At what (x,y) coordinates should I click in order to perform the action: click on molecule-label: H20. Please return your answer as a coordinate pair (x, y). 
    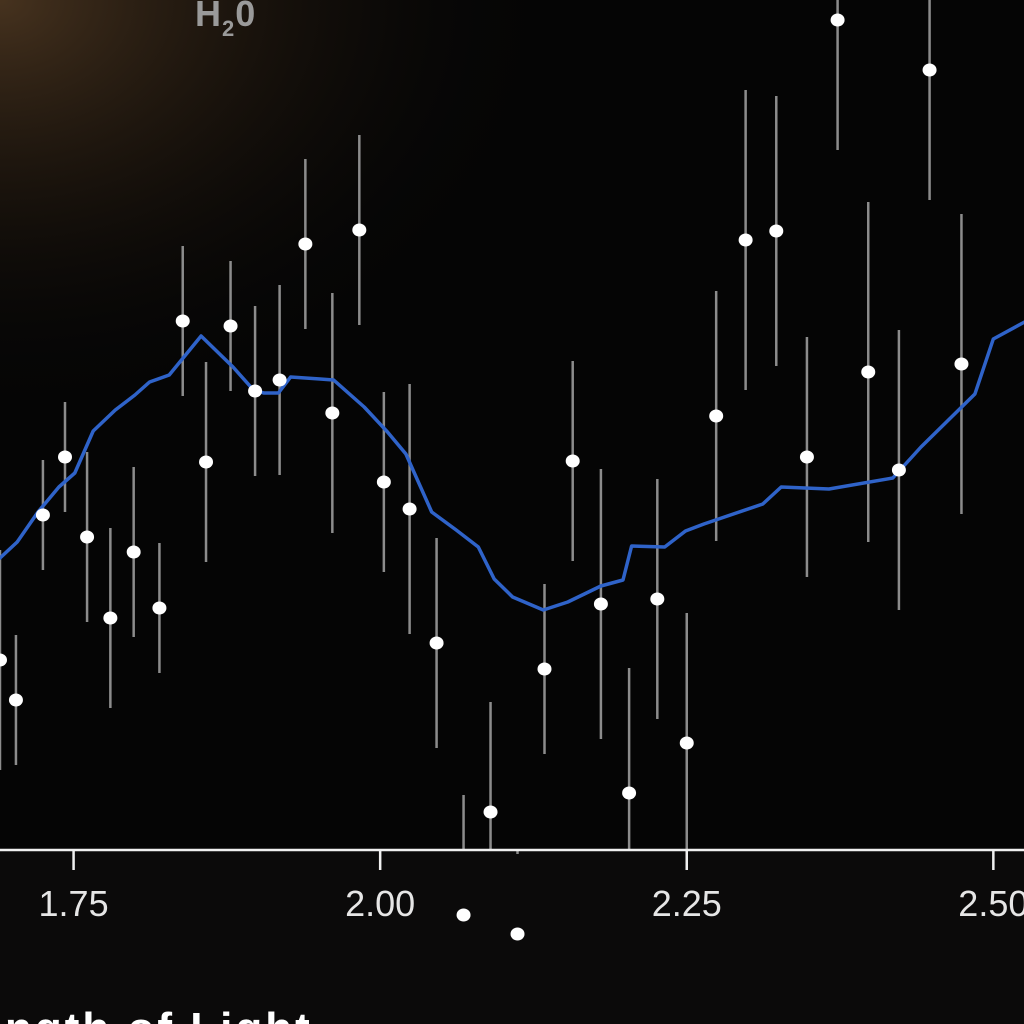
    Looking at the image, I should click on (225, 20).